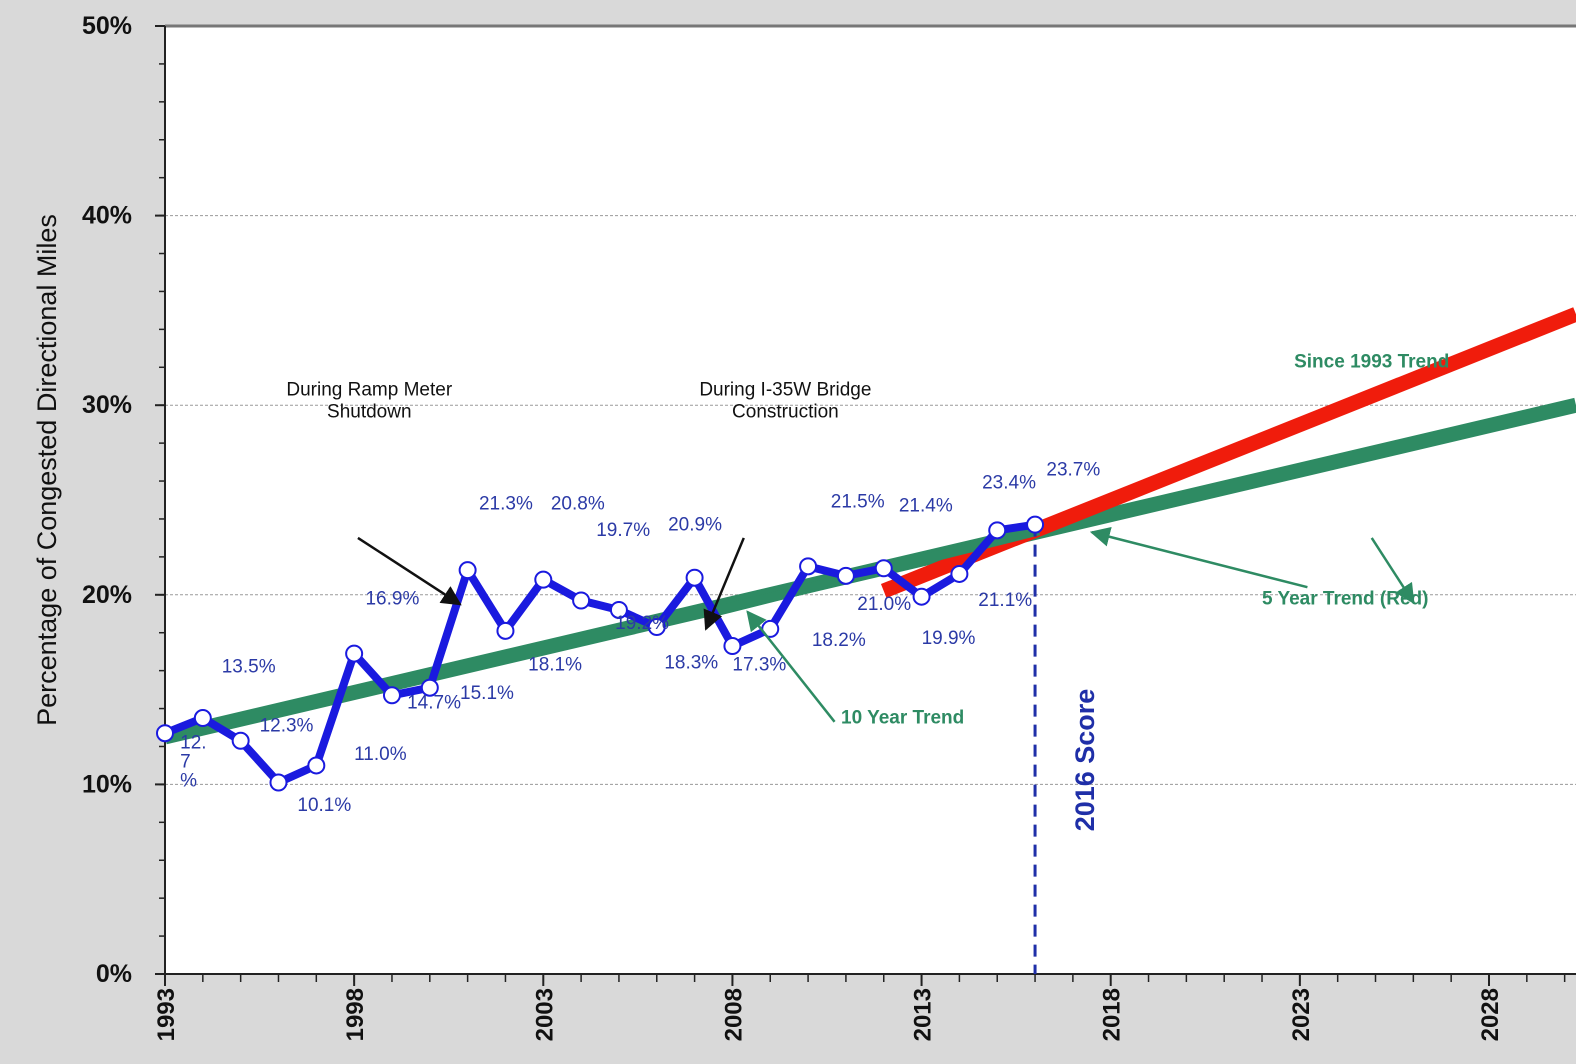 The height and width of the screenshot is (1064, 1576). Describe the element at coordinates (921, 596) in the screenshot. I see `data-point-2013` at that location.